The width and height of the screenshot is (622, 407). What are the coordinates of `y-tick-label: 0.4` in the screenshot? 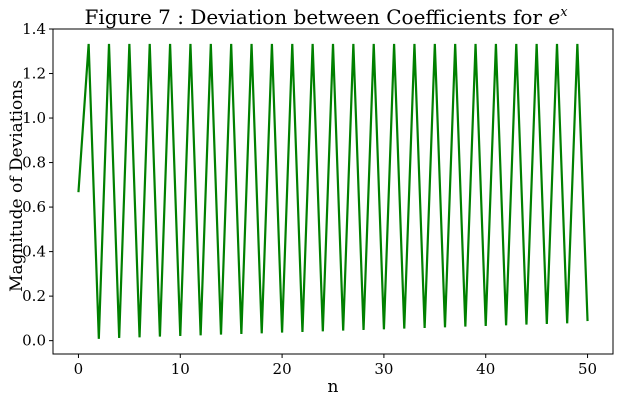 It's located at (34, 252).